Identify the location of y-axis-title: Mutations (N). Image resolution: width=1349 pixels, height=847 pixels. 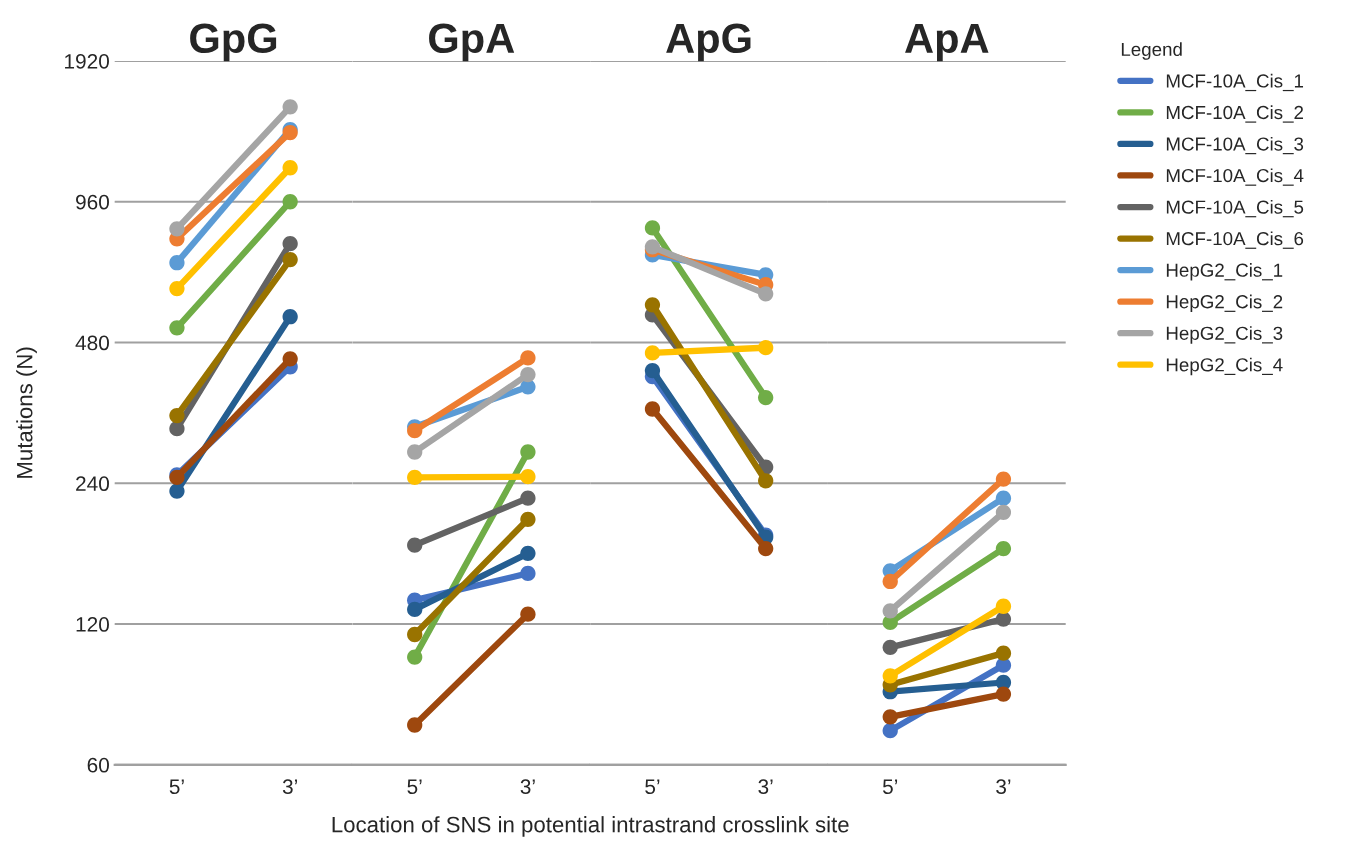
(26, 412).